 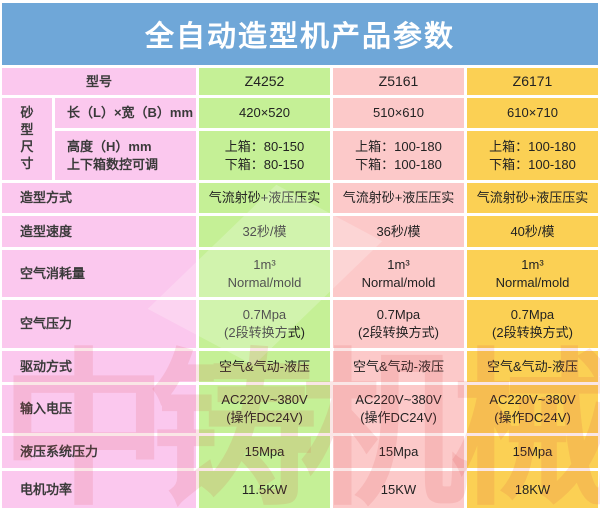 What do you see at coordinates (99, 198) in the screenshot?
I see `row-label-molding-method: 造型方式` at bounding box center [99, 198].